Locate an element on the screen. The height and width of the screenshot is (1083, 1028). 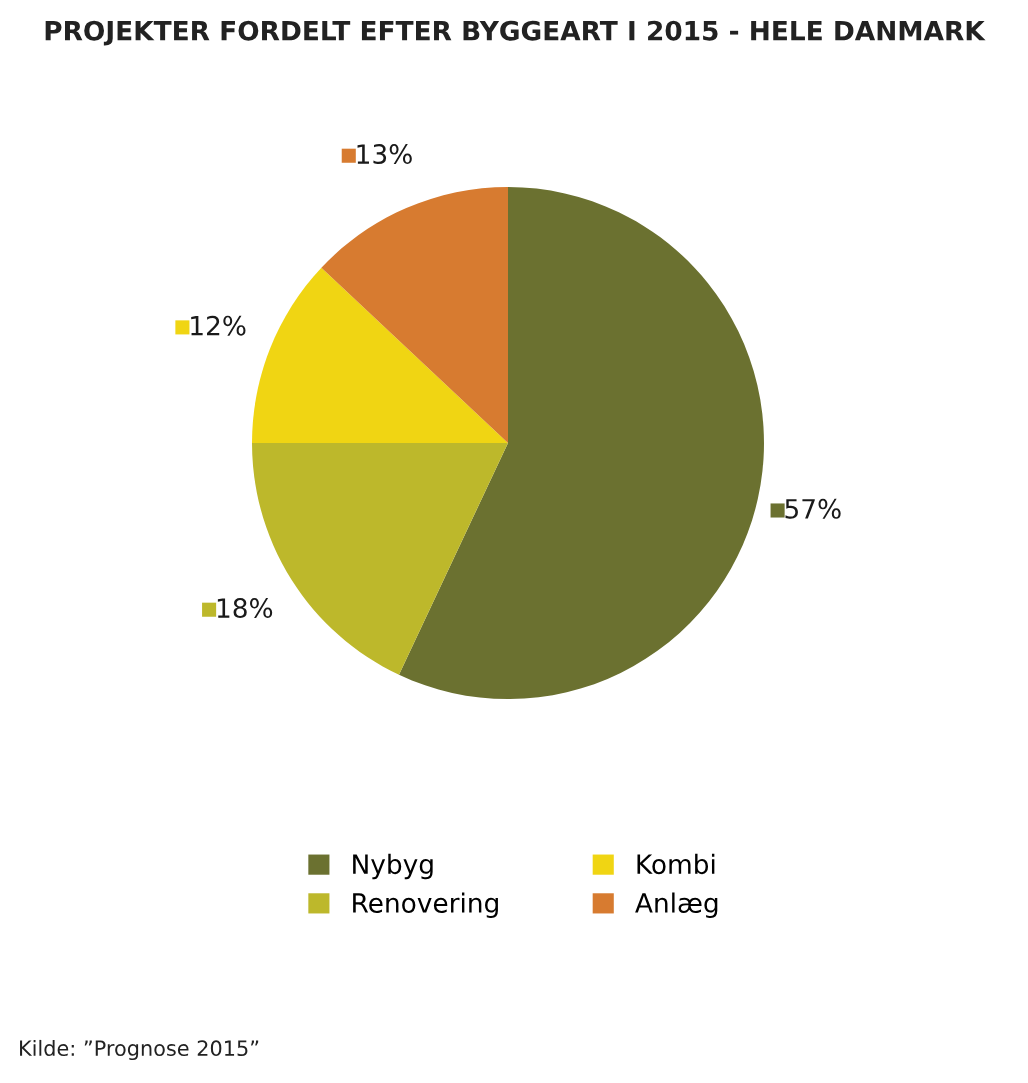
legend-label: Renovering is located at coordinates (425, 905).